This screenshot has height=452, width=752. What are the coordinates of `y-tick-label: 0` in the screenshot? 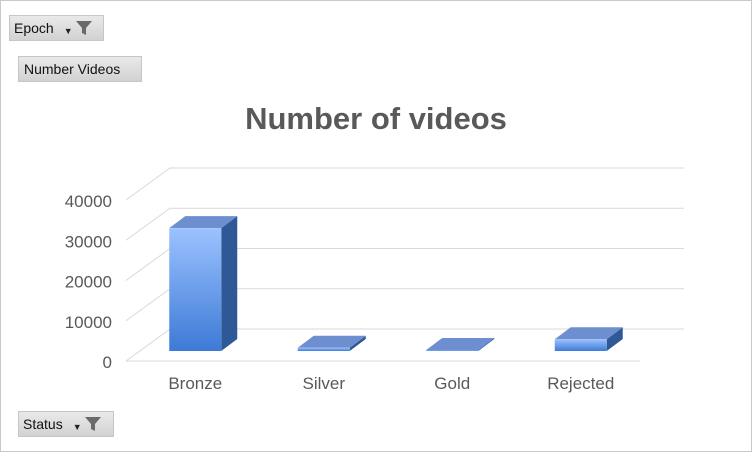 It's located at (107, 362).